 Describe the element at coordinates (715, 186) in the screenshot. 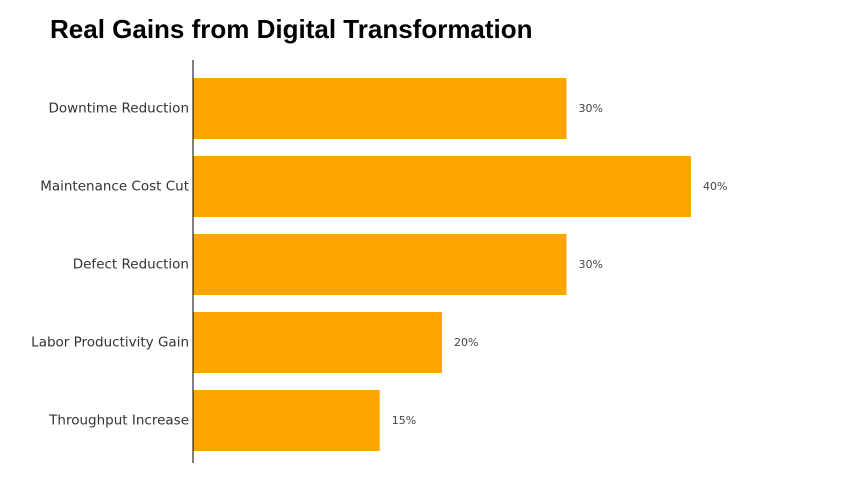

I see `value-label-1: 40%` at that location.